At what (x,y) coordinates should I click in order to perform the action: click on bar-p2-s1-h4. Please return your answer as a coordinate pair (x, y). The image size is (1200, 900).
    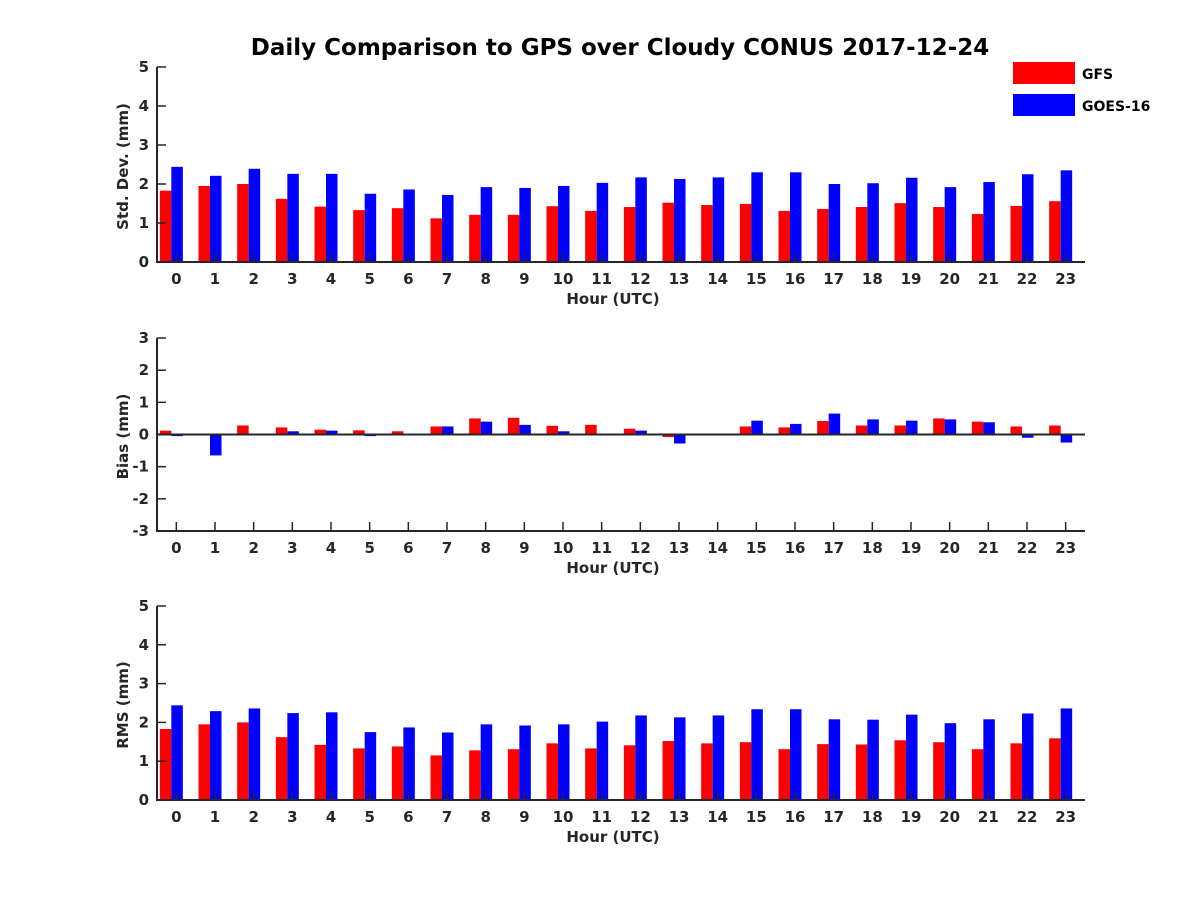
    Looking at the image, I should click on (332, 756).